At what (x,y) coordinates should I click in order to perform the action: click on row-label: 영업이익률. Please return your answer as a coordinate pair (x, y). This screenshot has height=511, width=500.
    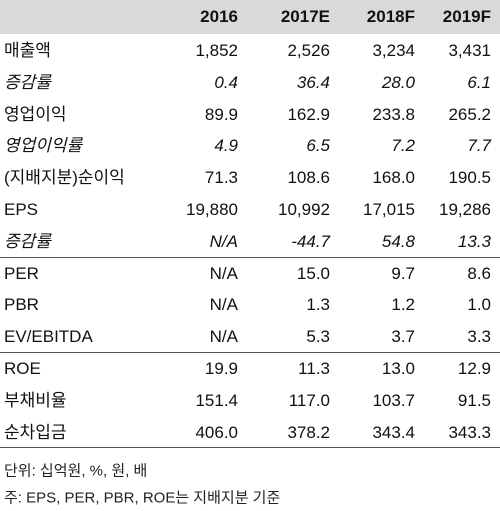
    Looking at the image, I should click on (43, 146).